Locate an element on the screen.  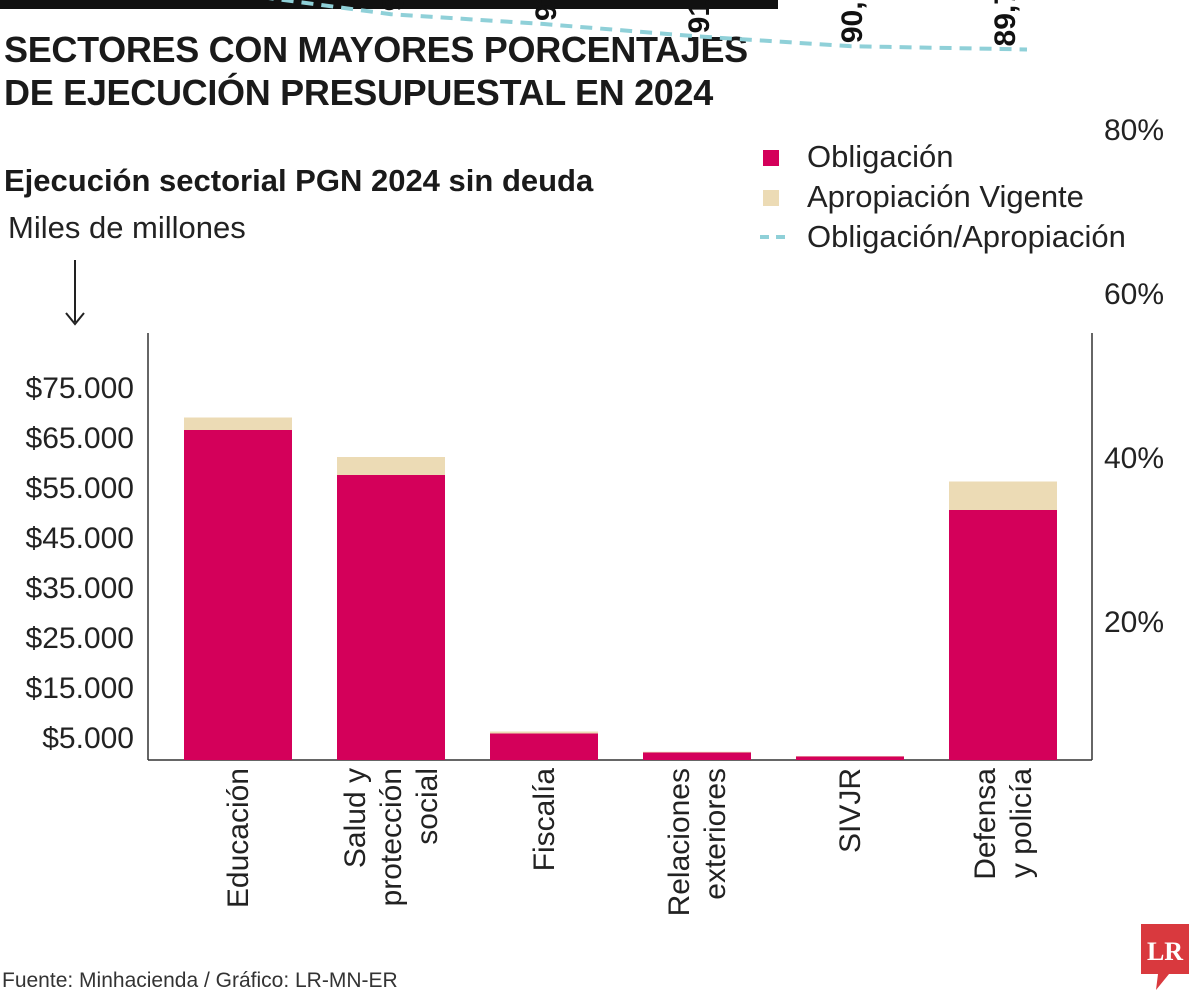
legend-label-obligacion: Obligación is located at coordinates (880, 156).